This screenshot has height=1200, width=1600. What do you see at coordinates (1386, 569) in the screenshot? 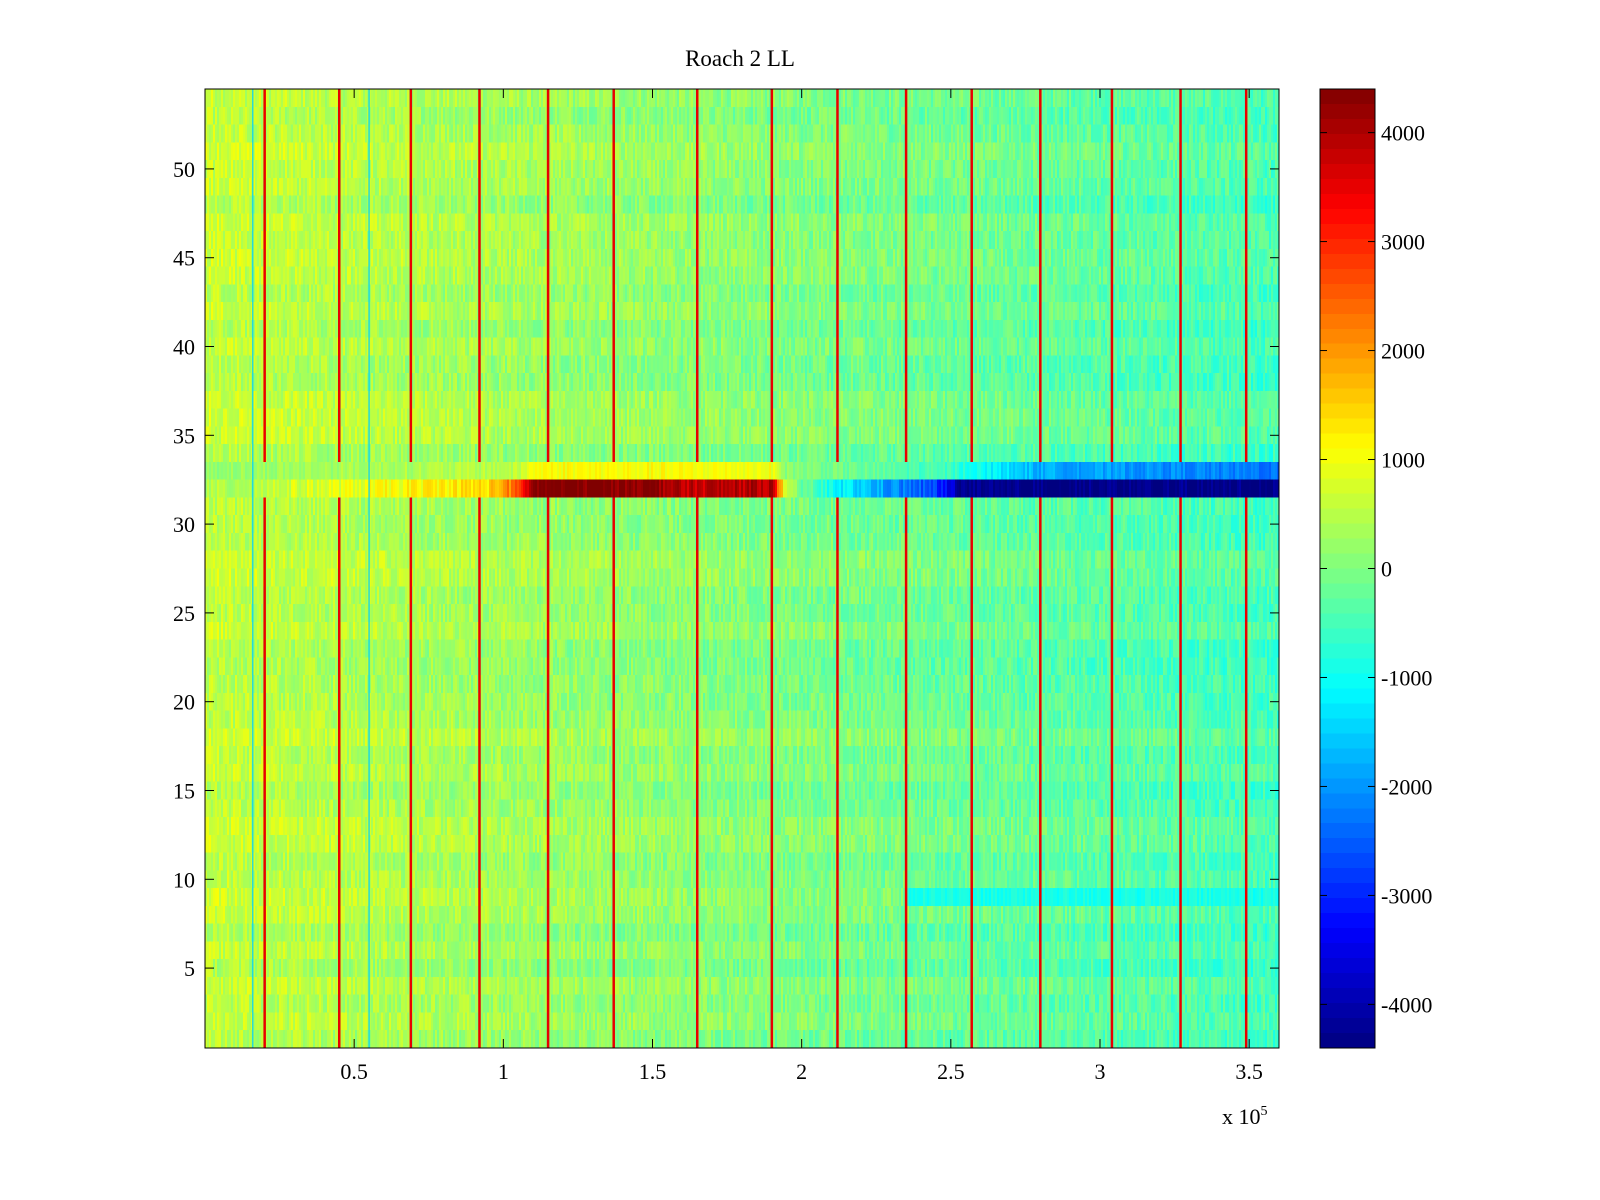
I see `colorbar-tick-label: 0` at bounding box center [1386, 569].